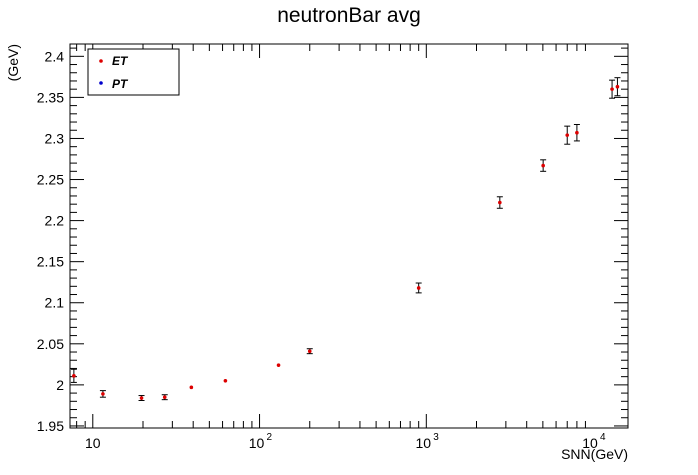 The image size is (698, 475). Describe the element at coordinates (101, 83) in the screenshot. I see `legend-marker-pt` at that location.